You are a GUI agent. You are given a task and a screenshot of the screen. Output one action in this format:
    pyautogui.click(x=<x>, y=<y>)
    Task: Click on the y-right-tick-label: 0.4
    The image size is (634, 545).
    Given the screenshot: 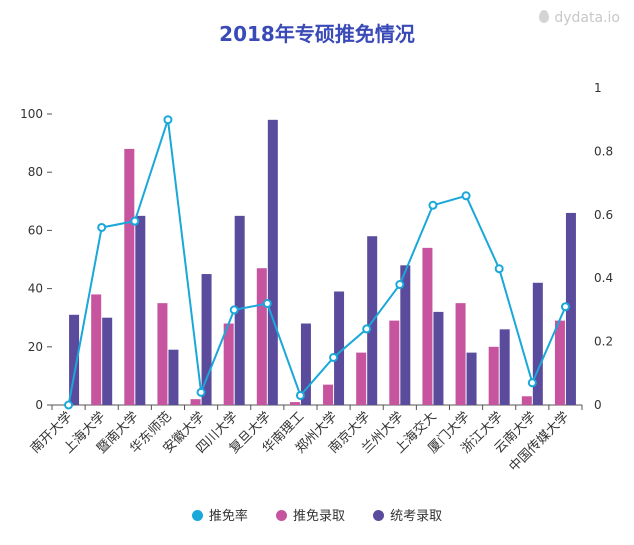 What is the action you would take?
    pyautogui.click(x=603, y=278)
    